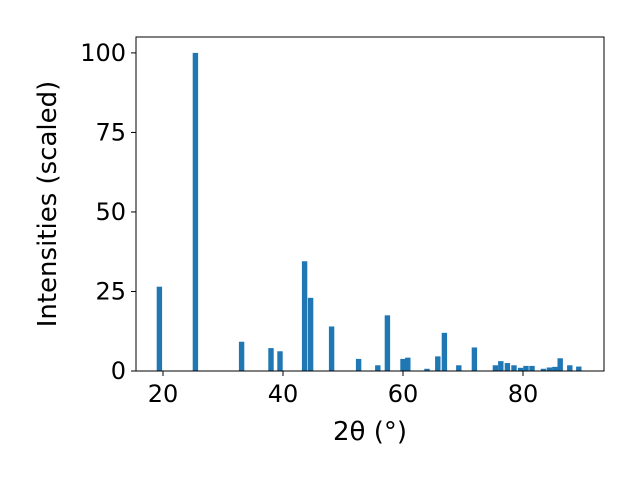  I want to click on y-tick-label: 75, so click(110, 132).